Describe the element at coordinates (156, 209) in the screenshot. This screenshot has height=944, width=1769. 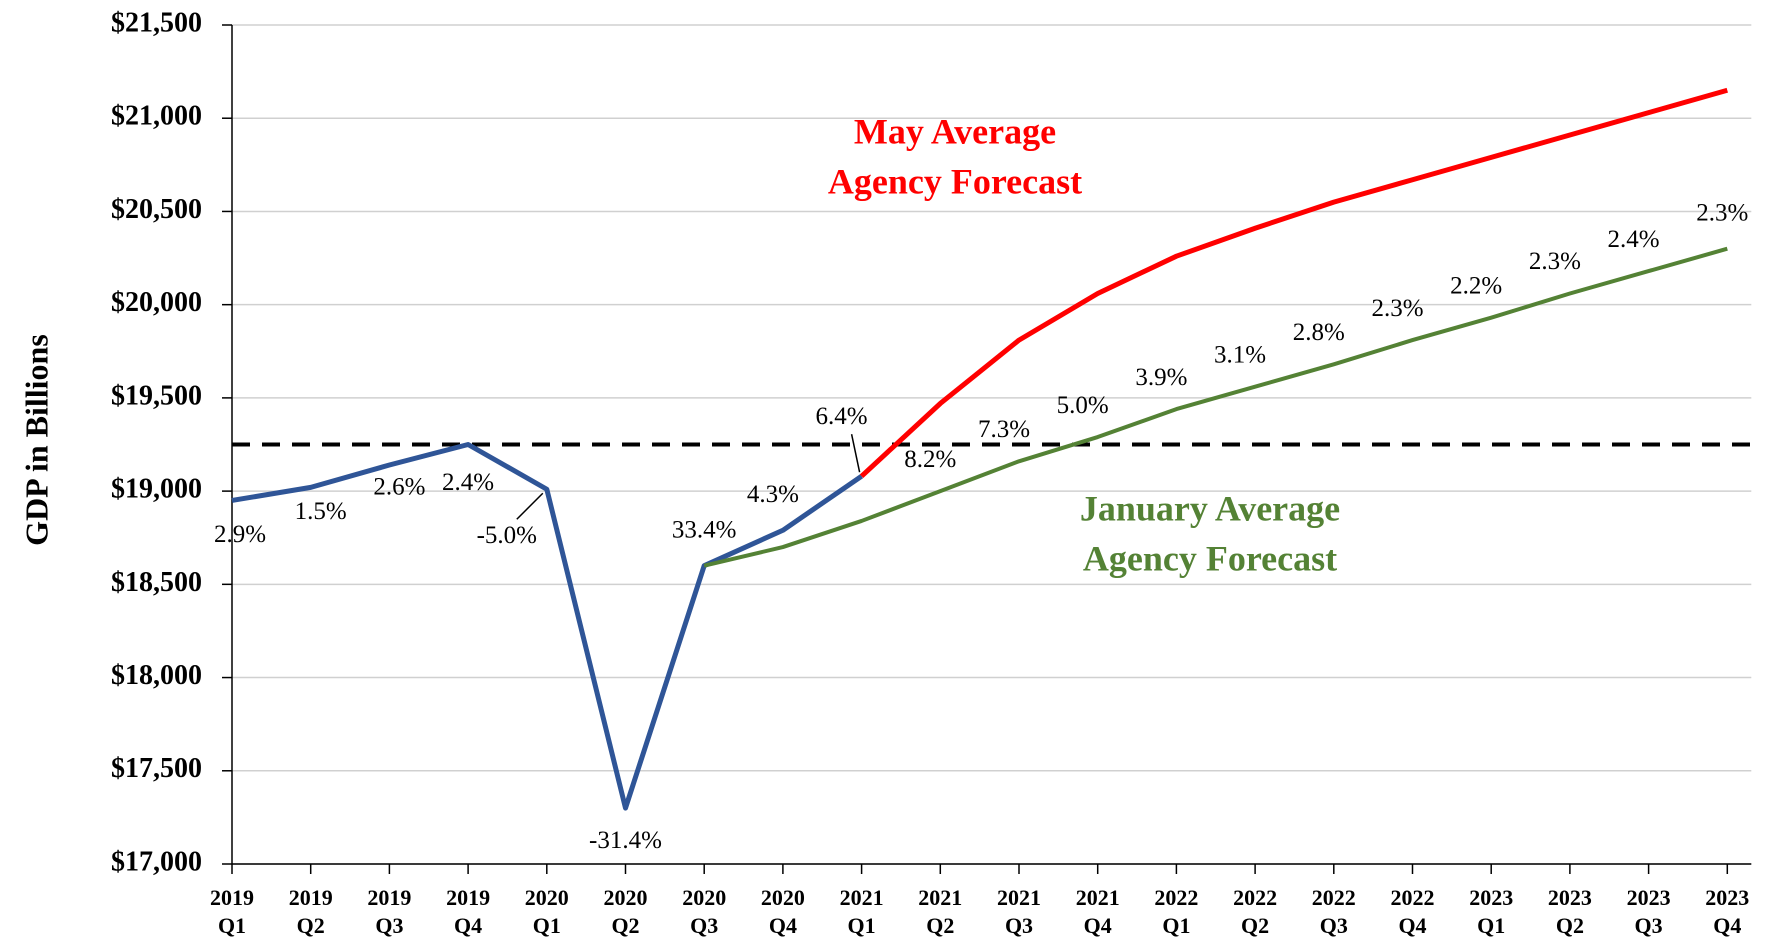
I see `y-tick-label: $20,500` at that location.